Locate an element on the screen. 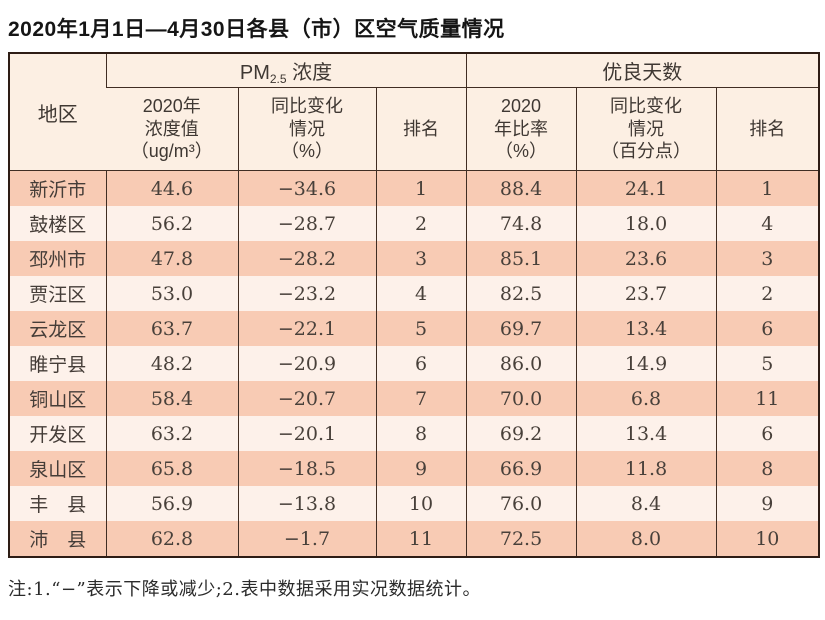  pm25-value-cell: 62.8 is located at coordinates (171, 539).